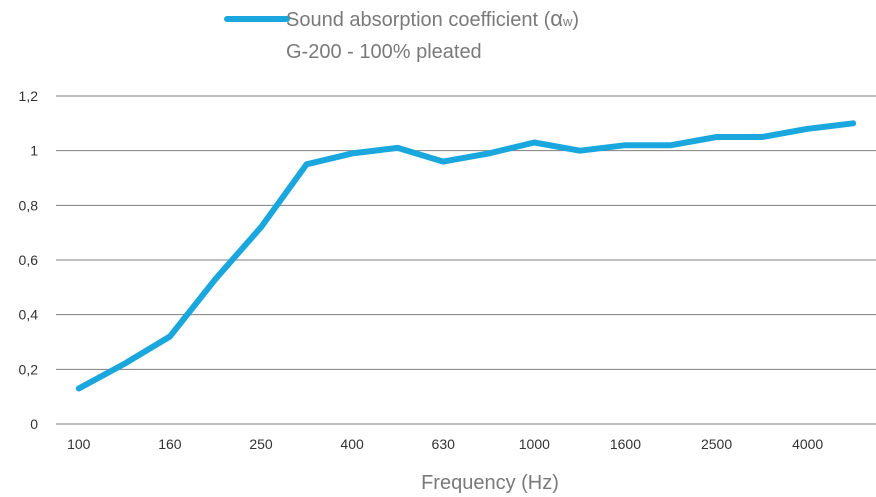  Describe the element at coordinates (490, 483) in the screenshot. I see `x-axis-title: Frequency (Hz)` at that location.